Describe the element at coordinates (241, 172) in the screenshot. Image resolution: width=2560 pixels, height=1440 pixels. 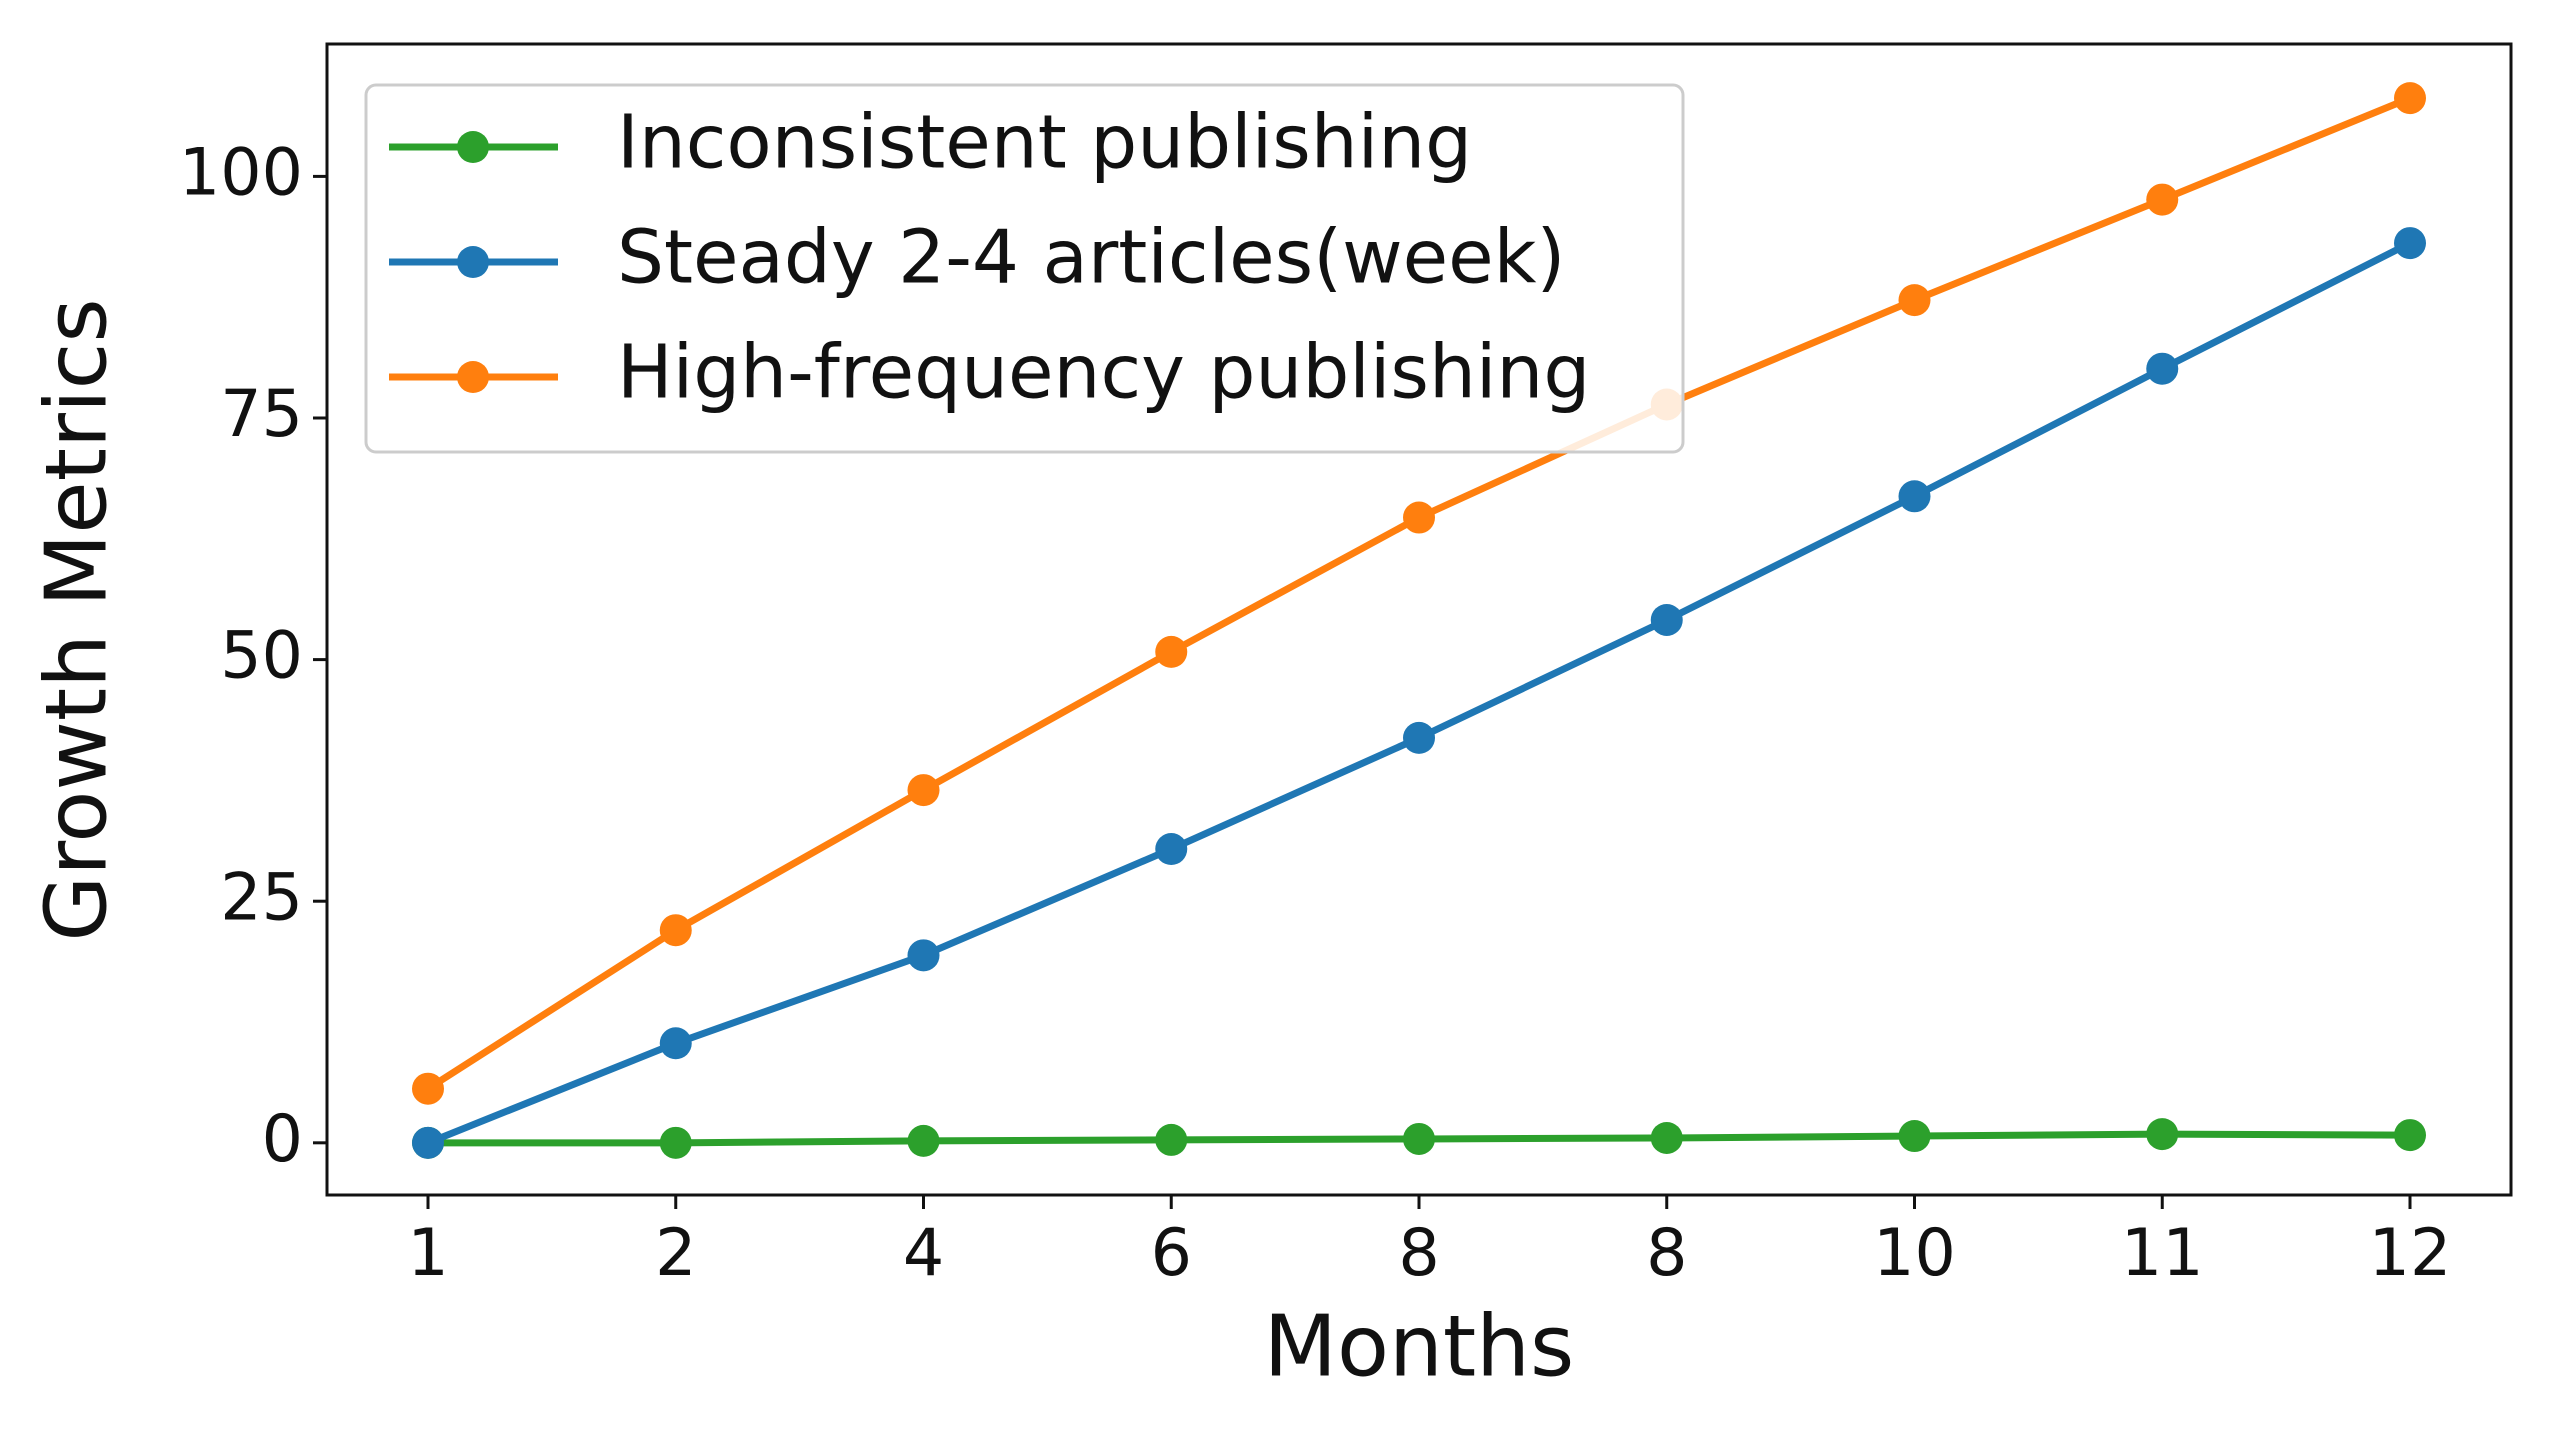
I see `y-tick-label: 100` at that location.